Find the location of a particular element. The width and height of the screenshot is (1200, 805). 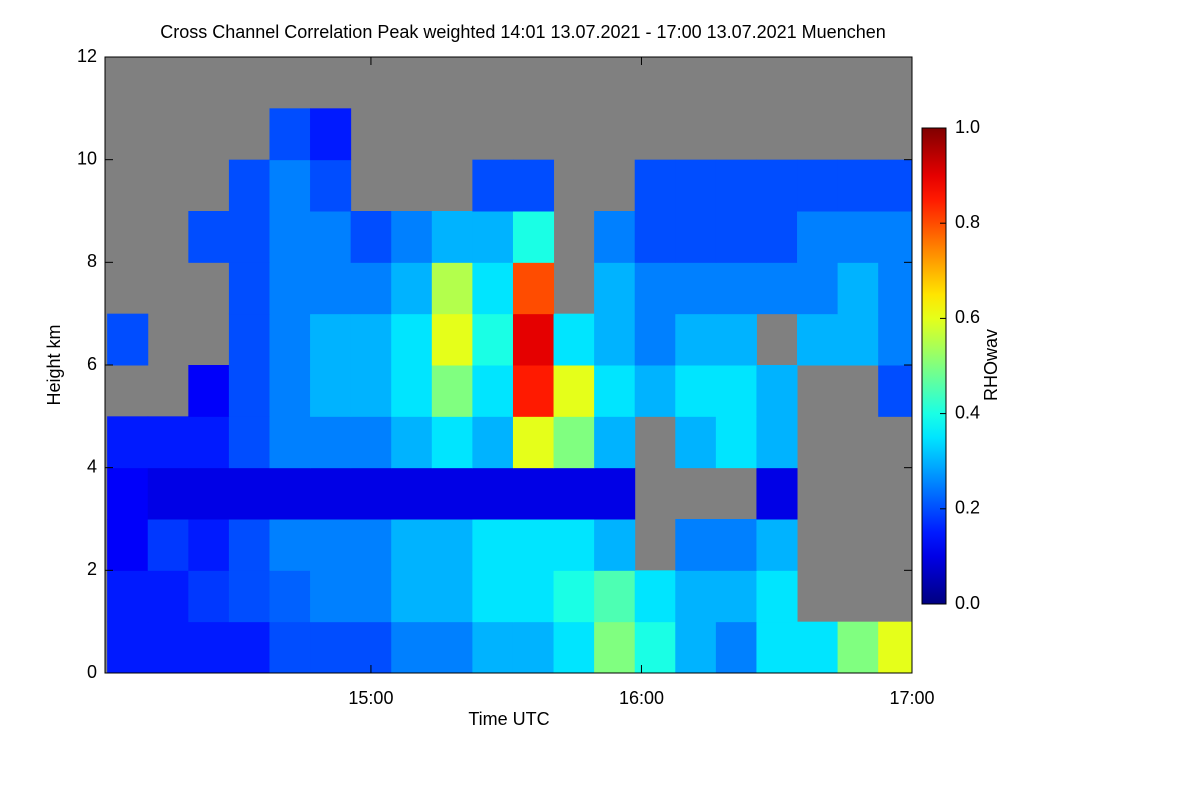

y-tick-label: 2 is located at coordinates (92, 569).